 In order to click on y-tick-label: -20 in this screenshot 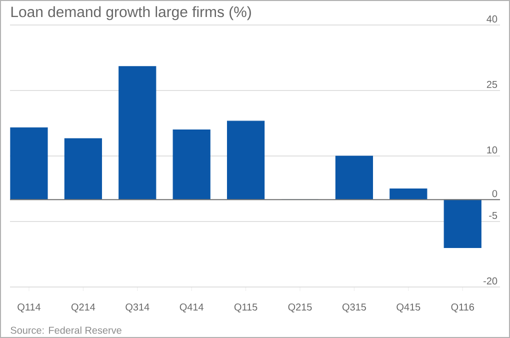, I will do `click(491, 280)`.